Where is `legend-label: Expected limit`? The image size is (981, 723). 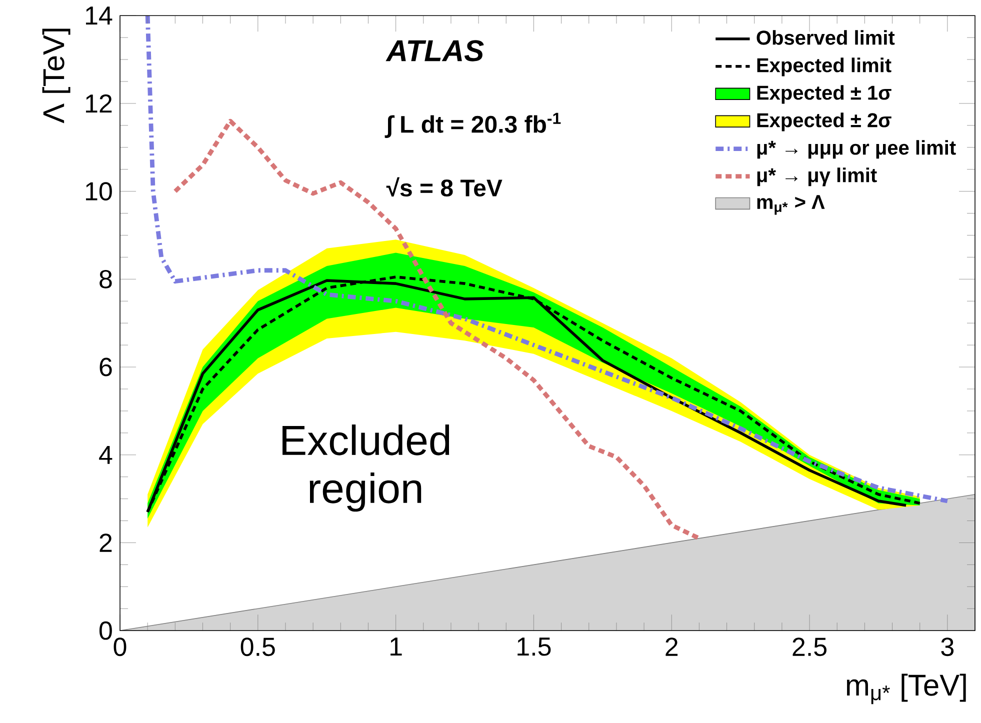
legend-label: Expected limit is located at coordinates (824, 67).